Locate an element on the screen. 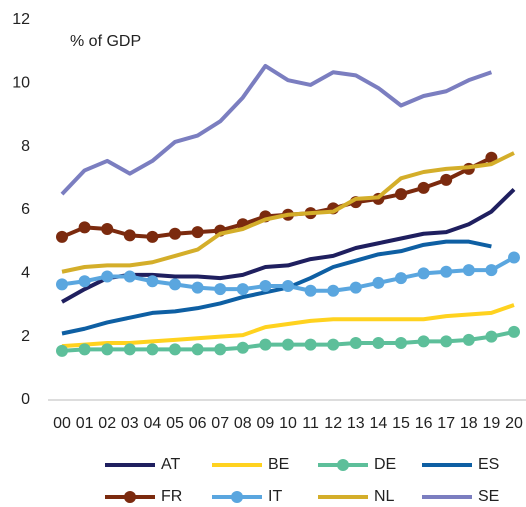 Image resolution: width=526 pixels, height=507 pixels. y-tick-label: 0 is located at coordinates (25, 399).